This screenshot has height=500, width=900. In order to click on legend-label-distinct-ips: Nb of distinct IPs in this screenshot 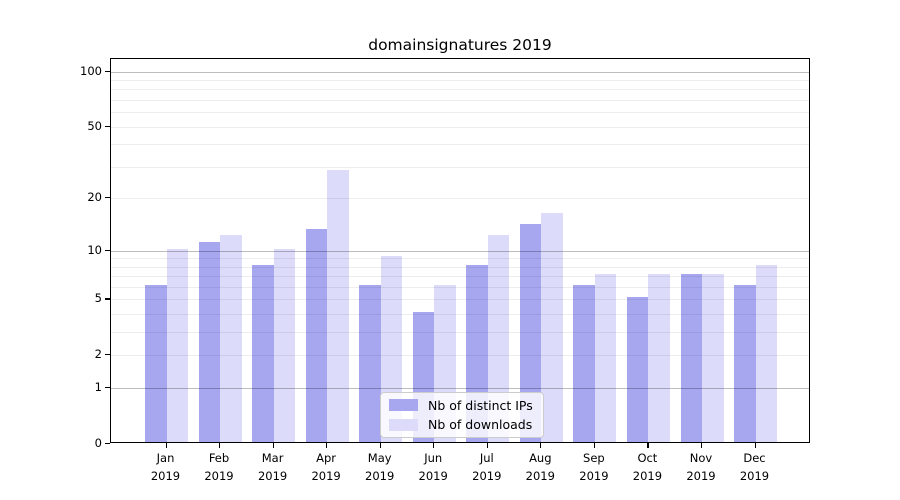, I will do `click(480, 405)`.